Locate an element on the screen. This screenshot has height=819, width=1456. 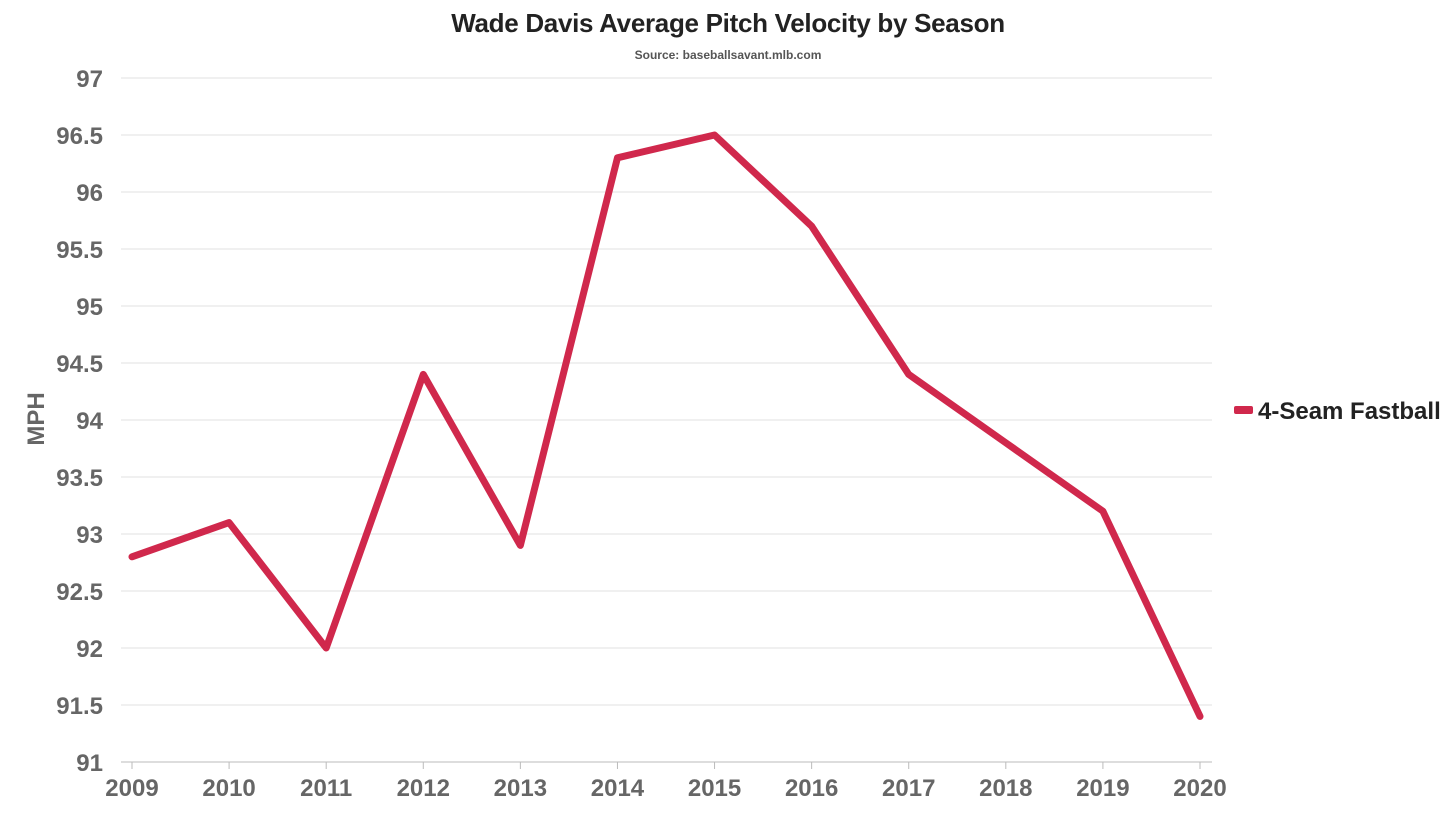
x-tick-label: 2011 is located at coordinates (326, 788).